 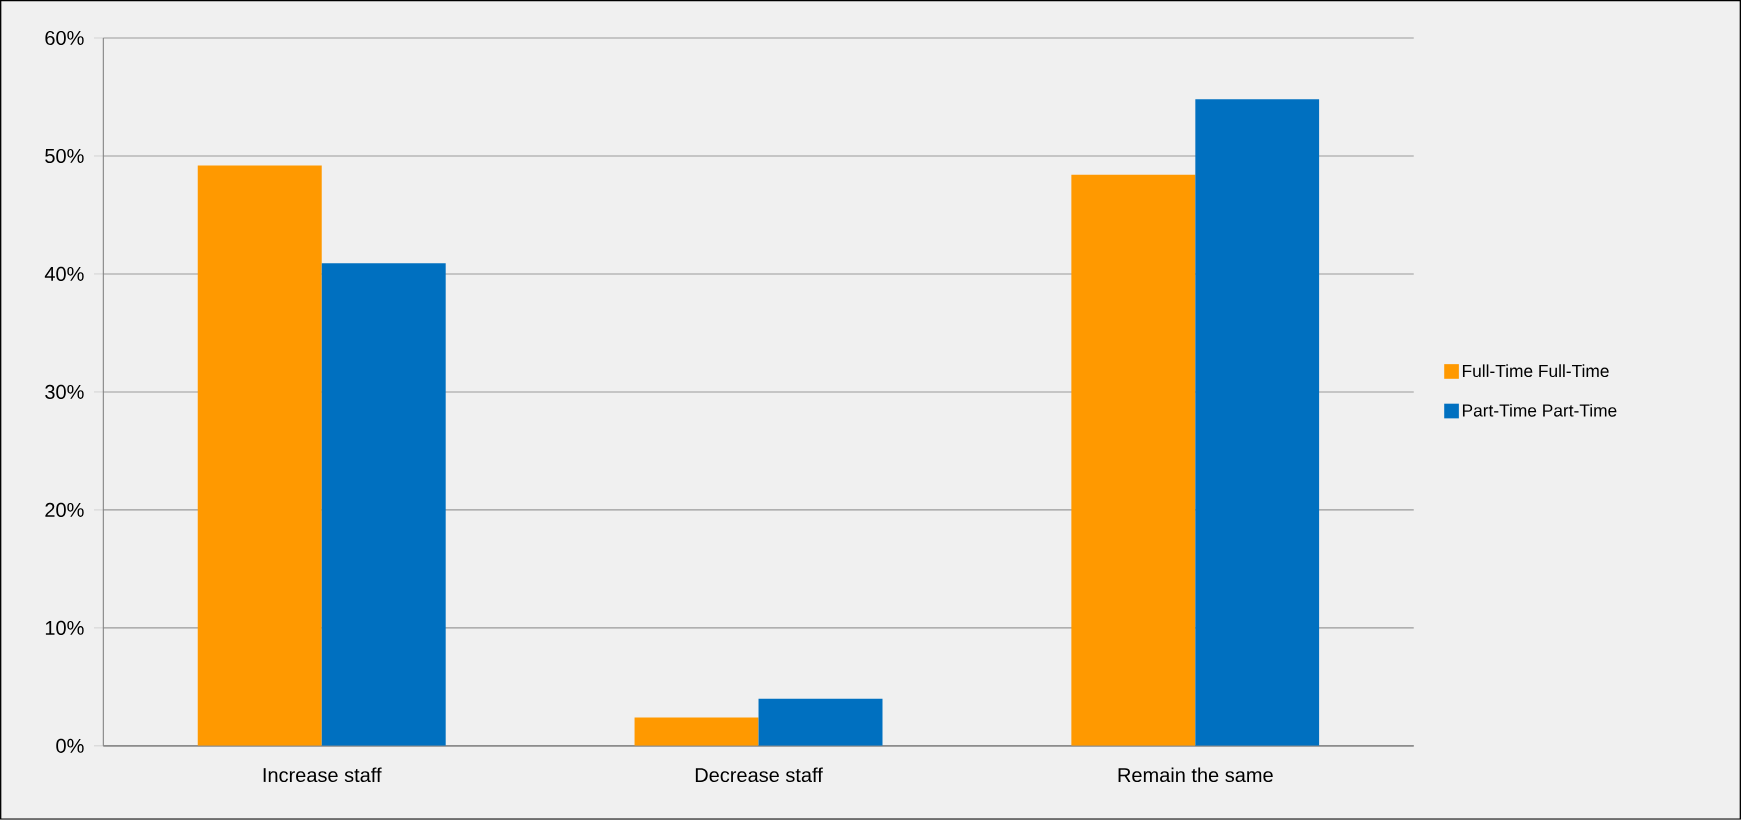 I want to click on x-tick-label: Increase staff, so click(x=322, y=775).